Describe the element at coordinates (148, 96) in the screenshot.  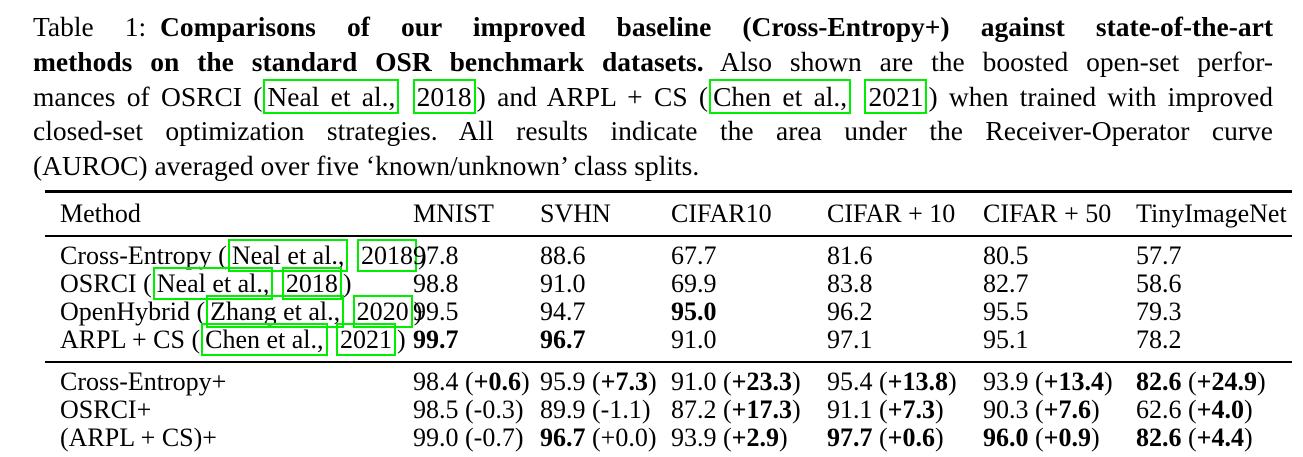
I see `text-segment: mances of OSRCI (` at that location.